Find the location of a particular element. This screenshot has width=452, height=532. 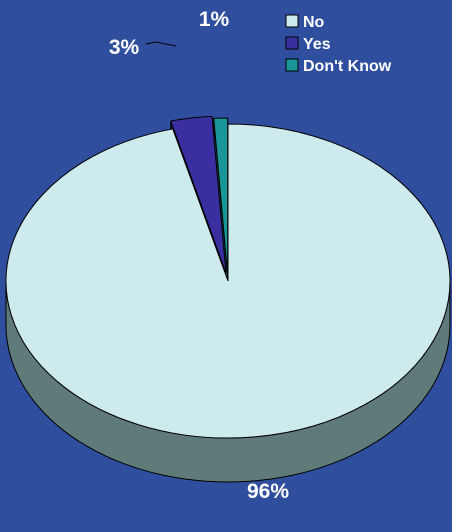

data-label-yes: 3% is located at coordinates (124, 47).